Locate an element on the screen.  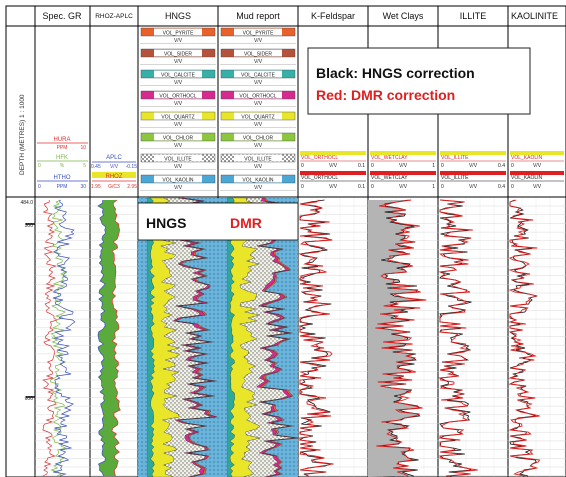
curve-unit-aplc: V/V is located at coordinates (114, 167).